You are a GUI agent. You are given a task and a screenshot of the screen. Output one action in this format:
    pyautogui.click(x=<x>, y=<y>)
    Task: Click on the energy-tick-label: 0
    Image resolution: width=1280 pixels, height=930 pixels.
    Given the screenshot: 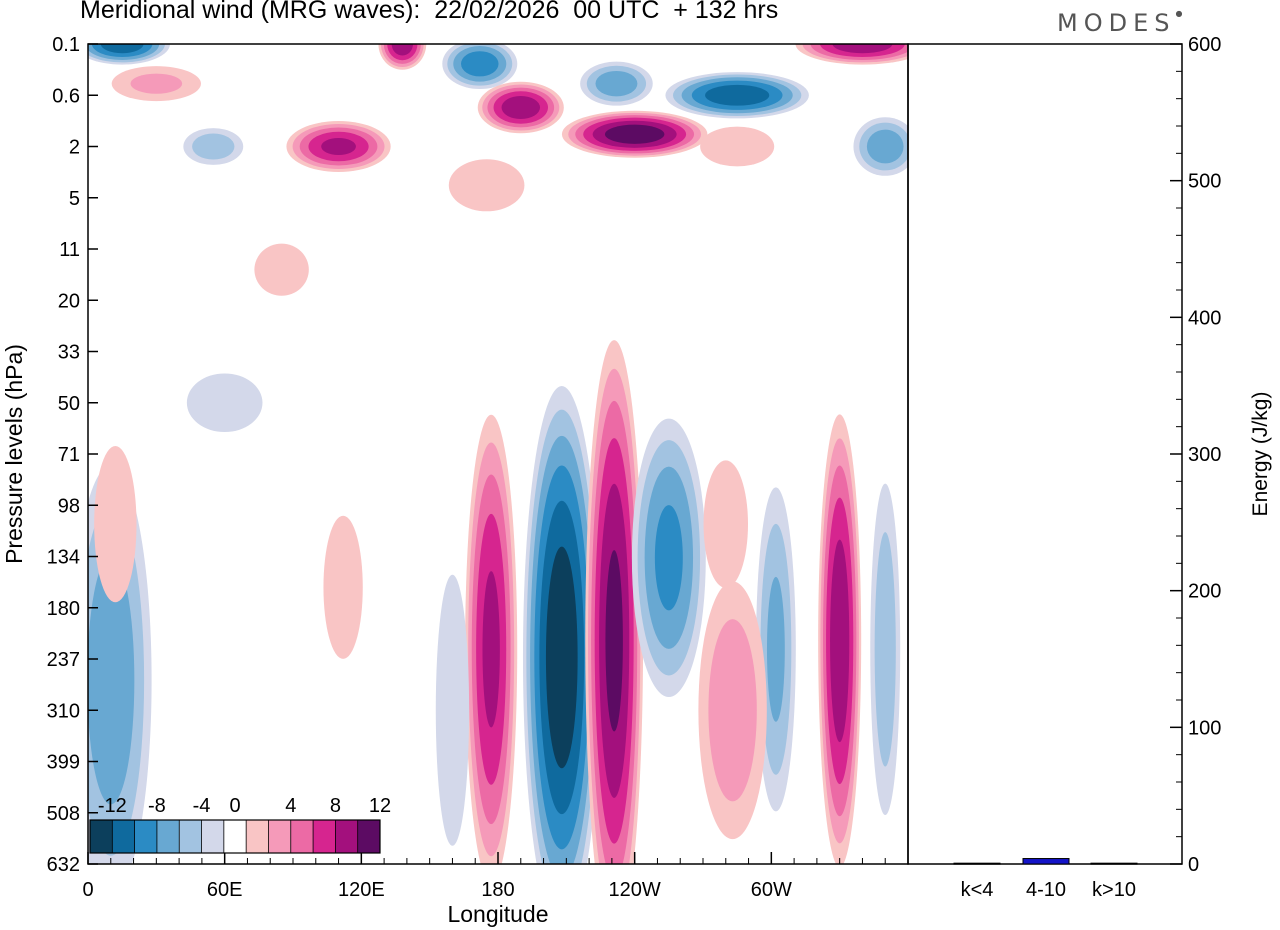 What is the action you would take?
    pyautogui.click(x=1193, y=865)
    